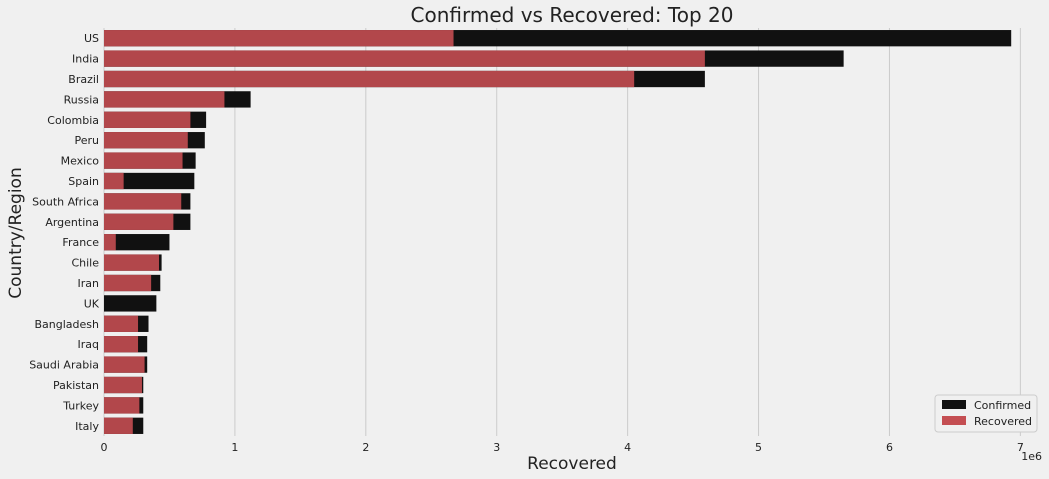 This screenshot has width=1049, height=479. Describe the element at coordinates (92, 303) in the screenshot. I see `y-tick-label: UK` at that location.